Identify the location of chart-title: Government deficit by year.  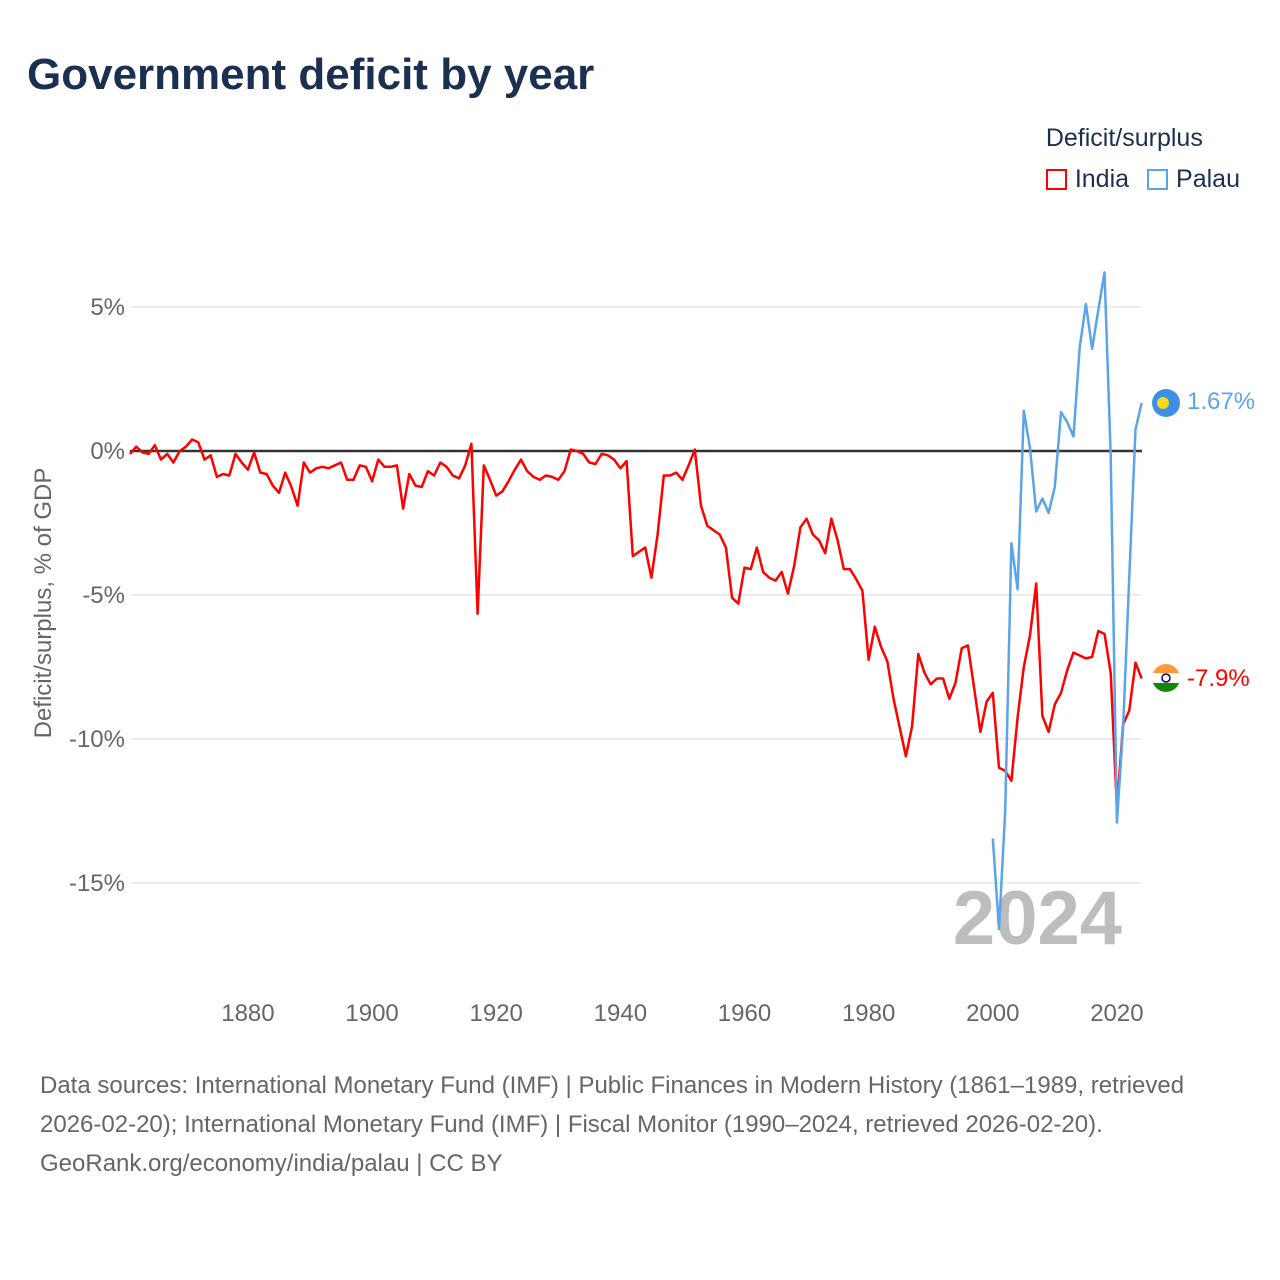
(311, 74).